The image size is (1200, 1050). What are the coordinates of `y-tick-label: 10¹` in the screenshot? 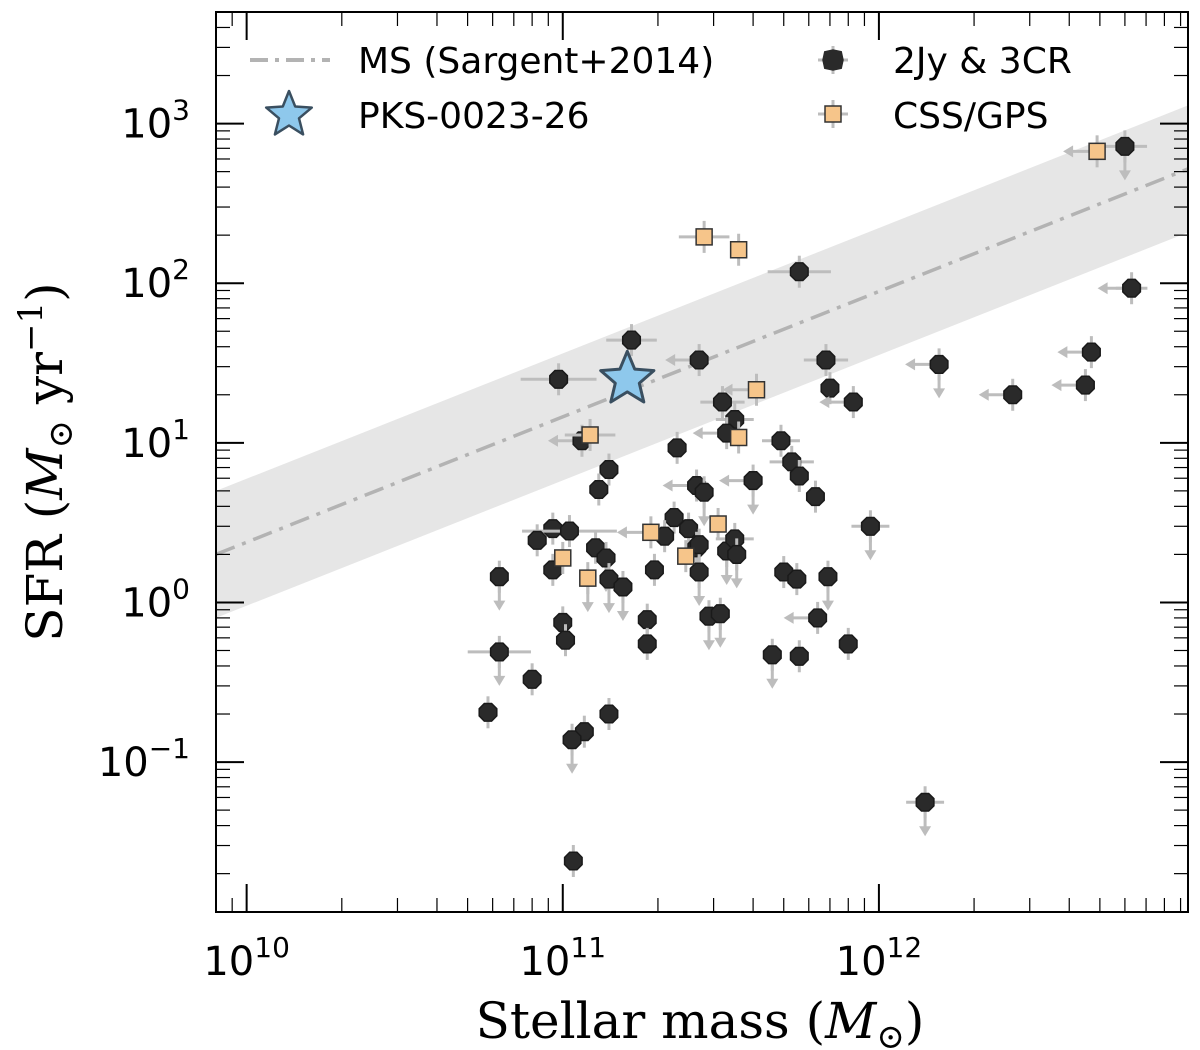 It's located at (155, 440).